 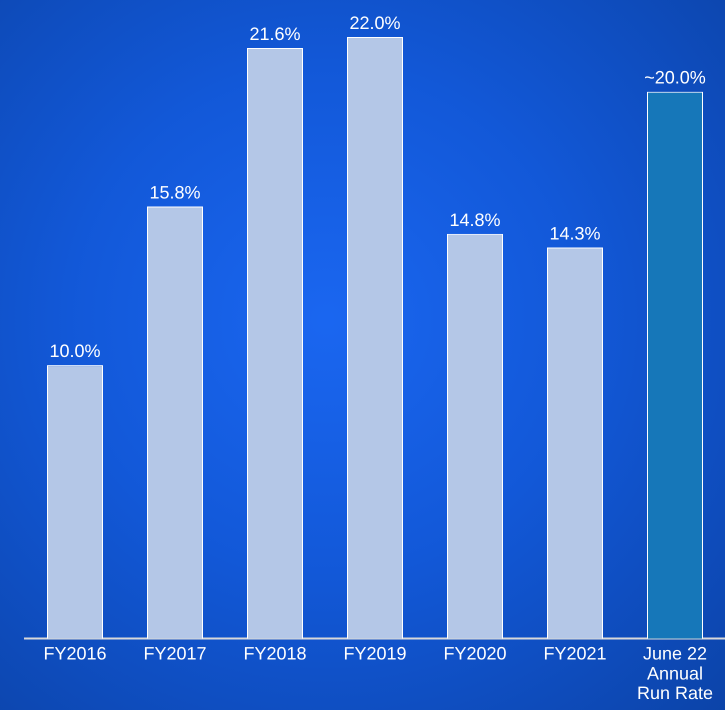 I want to click on x-tick-label: FY2016, so click(x=75, y=653).